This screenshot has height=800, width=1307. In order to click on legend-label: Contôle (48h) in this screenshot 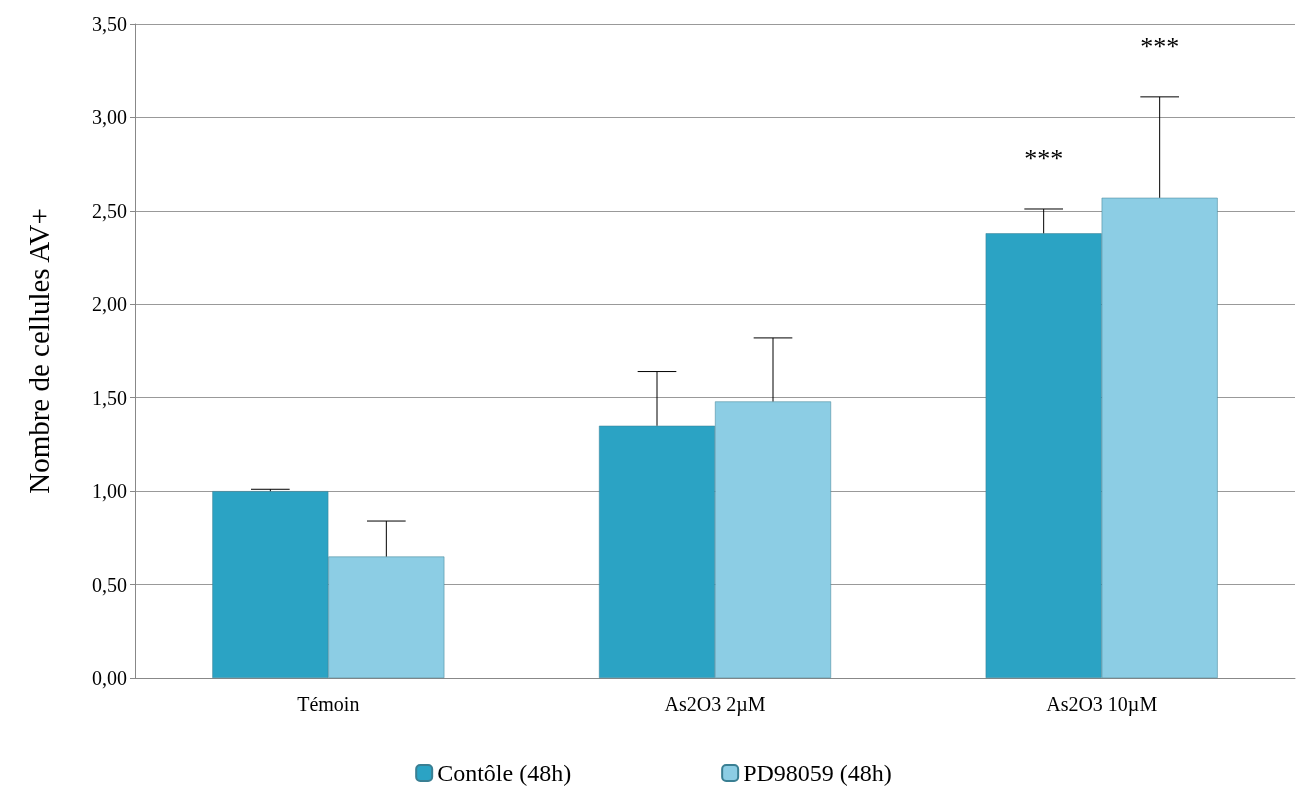, I will do `click(504, 773)`.